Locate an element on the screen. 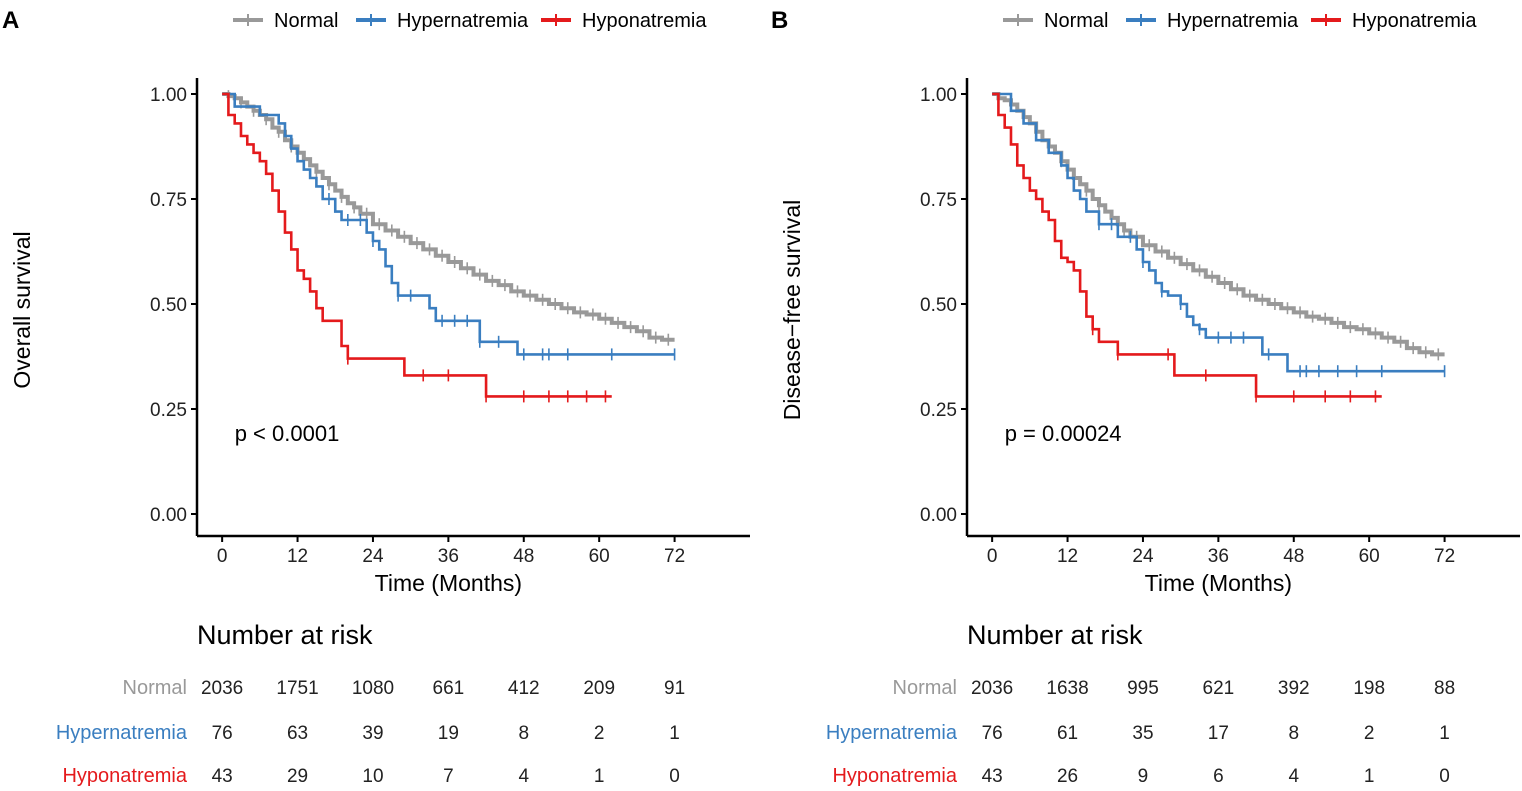 The width and height of the screenshot is (1522, 791). risk-cell: 19 is located at coordinates (448, 733).